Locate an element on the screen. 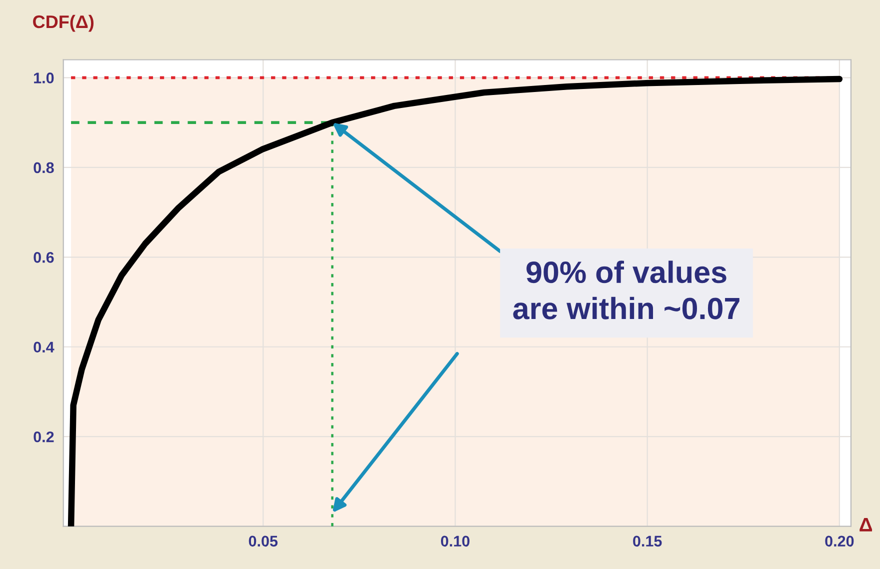 The image size is (880, 569). x-tick-label: 0.05 is located at coordinates (263, 541).